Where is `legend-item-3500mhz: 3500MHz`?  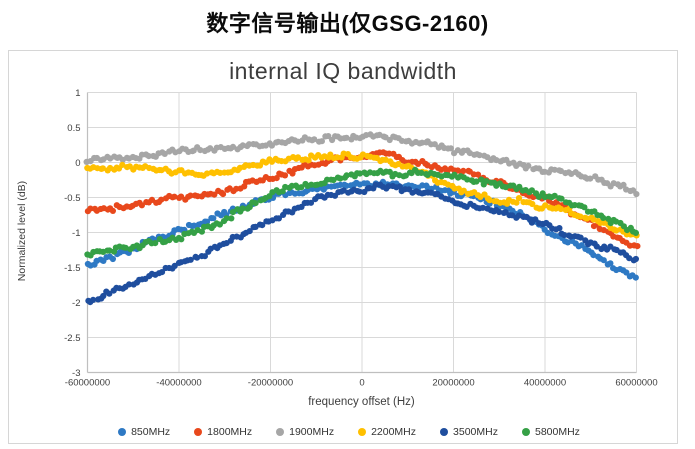
legend-item-3500mhz: 3500MHz is located at coordinates (469, 432).